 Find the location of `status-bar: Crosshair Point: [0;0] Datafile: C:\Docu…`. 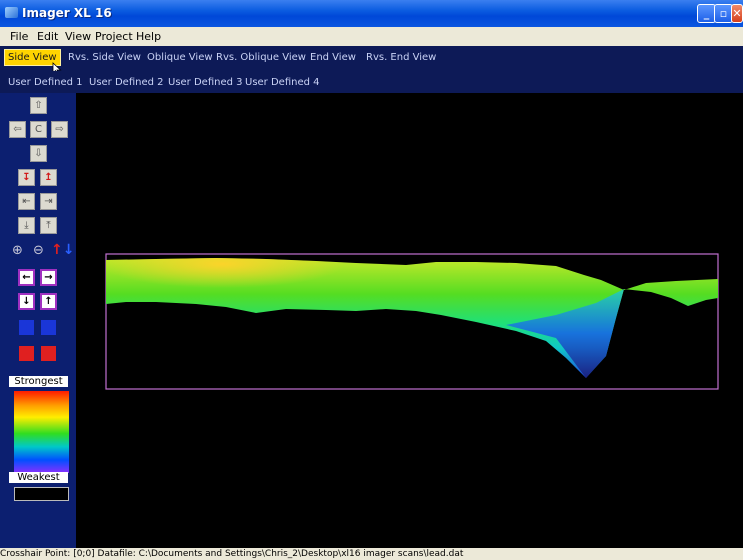

status-bar: Crosshair Point: [0;0] Datafile: C:\Docu… is located at coordinates (371, 554).